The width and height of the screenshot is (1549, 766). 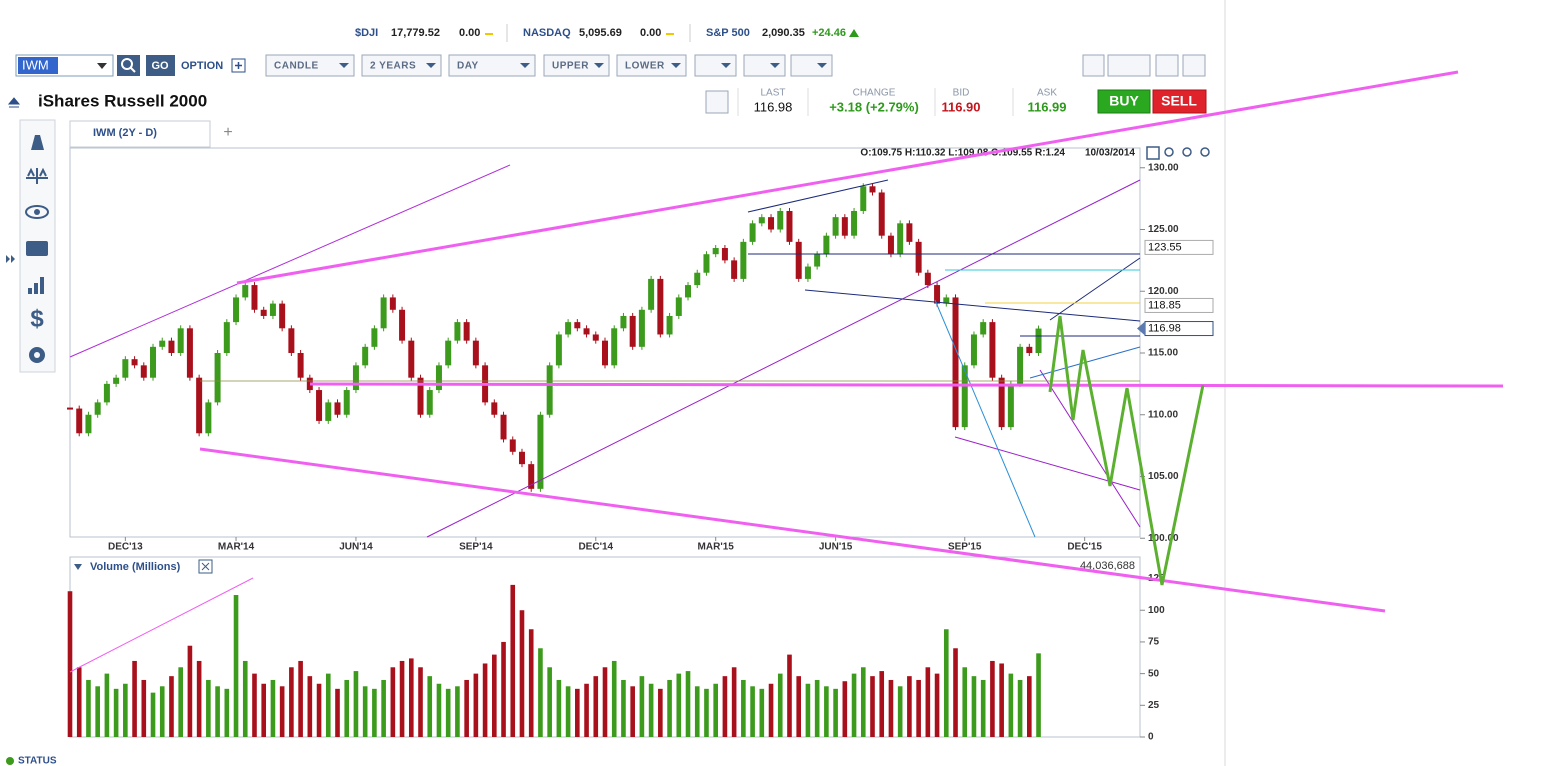 I want to click on x-tick-label: SEP'14, so click(x=476, y=547).